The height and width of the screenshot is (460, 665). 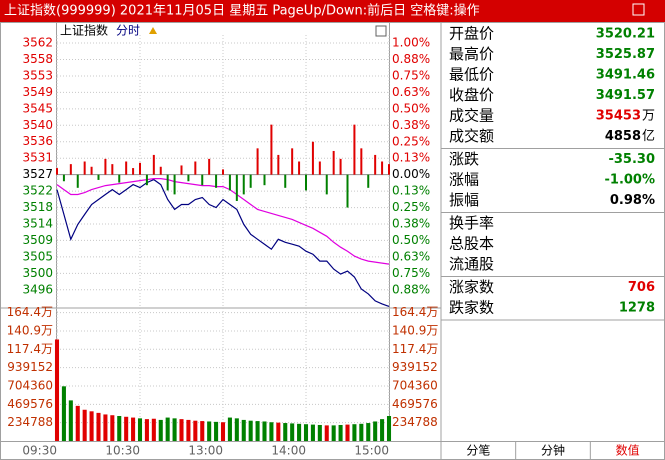 What do you see at coordinates (628, 450) in the screenshot?
I see `tab: 数值` at bounding box center [628, 450].